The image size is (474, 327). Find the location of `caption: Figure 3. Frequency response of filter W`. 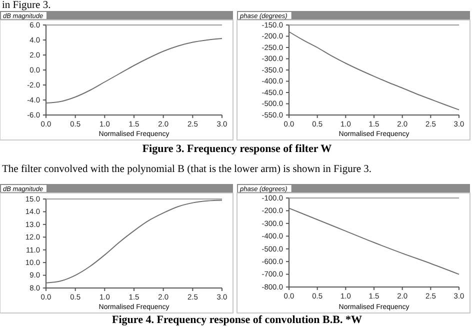

caption: Figure 3. Frequency response of filter W is located at coordinates (237, 149).